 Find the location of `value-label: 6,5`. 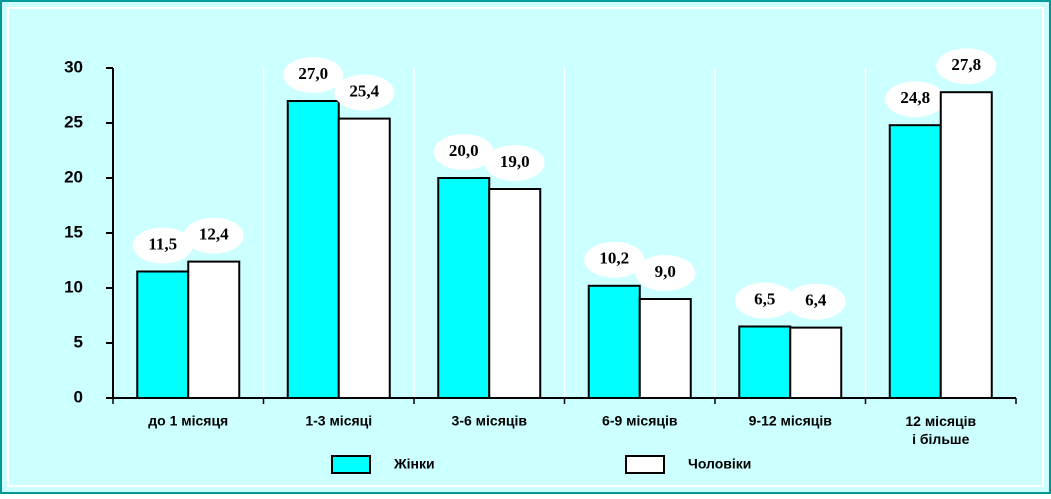

value-label: 6,5 is located at coordinates (764, 298).